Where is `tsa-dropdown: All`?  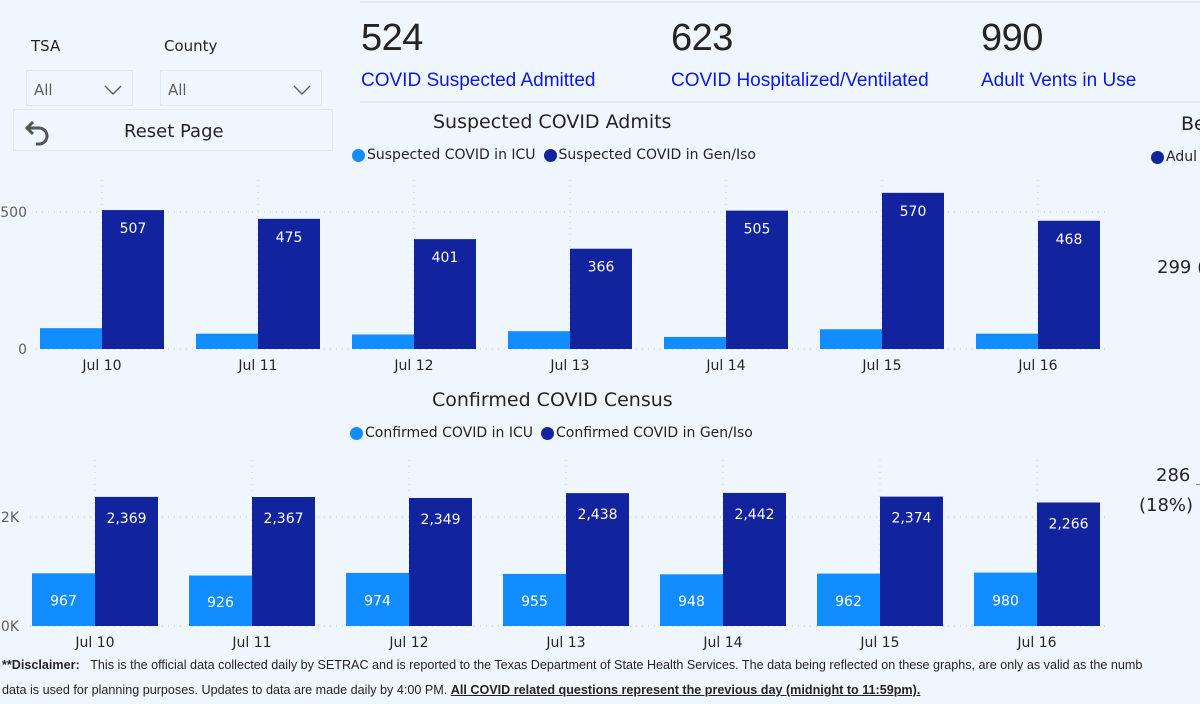 tsa-dropdown: All is located at coordinates (79, 88).